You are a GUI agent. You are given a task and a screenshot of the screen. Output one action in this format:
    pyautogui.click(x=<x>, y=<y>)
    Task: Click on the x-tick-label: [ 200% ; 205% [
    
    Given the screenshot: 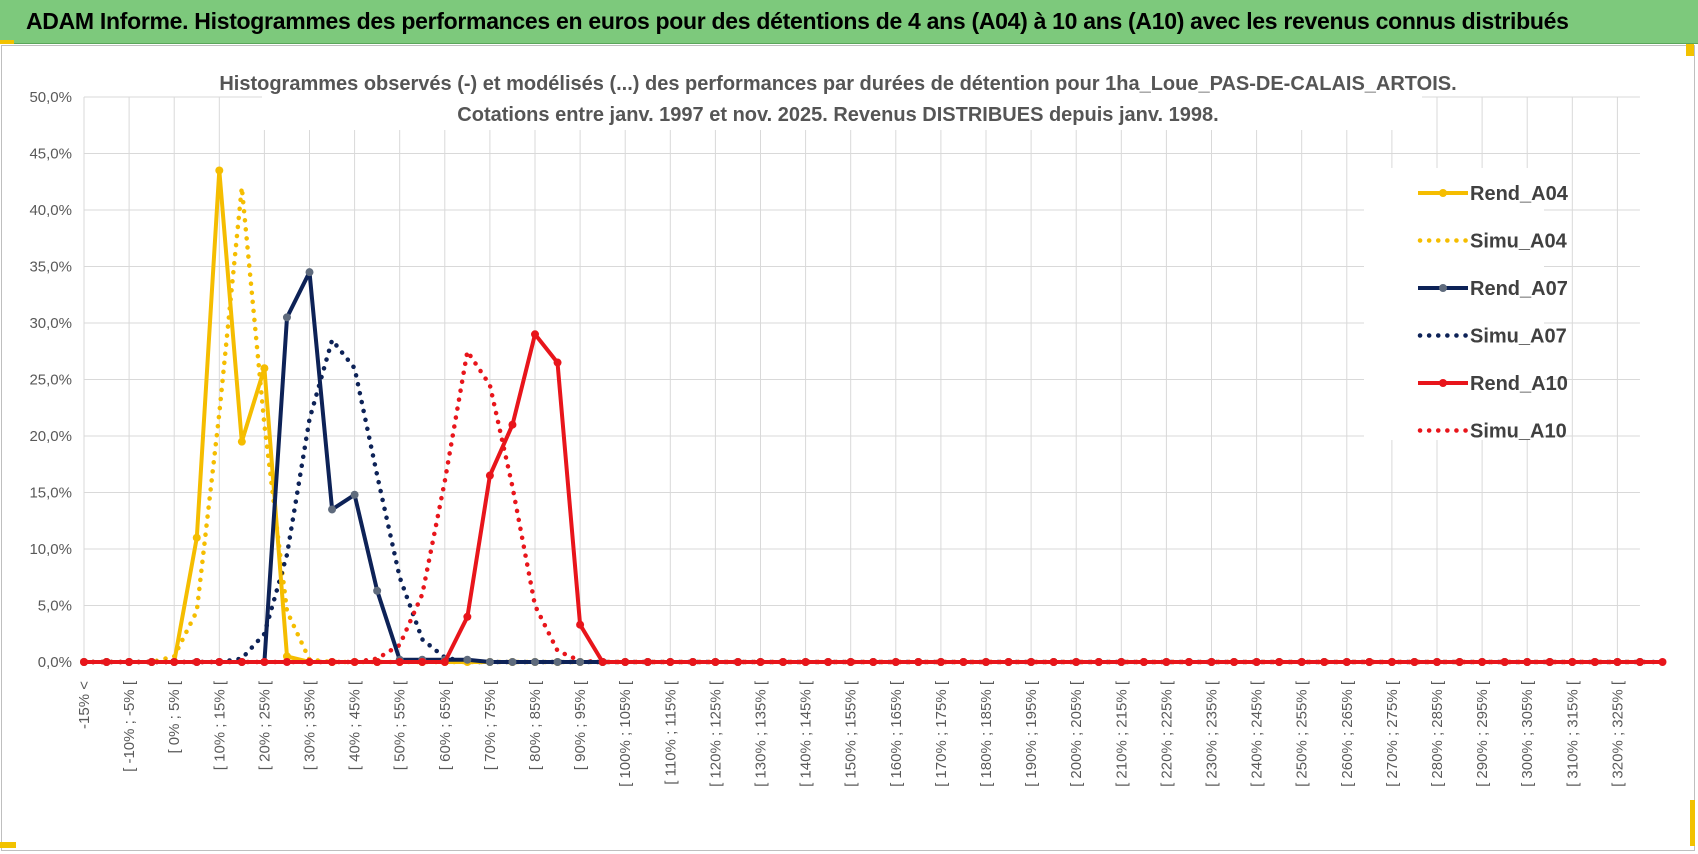 What is the action you would take?
    pyautogui.click(x=1076, y=733)
    